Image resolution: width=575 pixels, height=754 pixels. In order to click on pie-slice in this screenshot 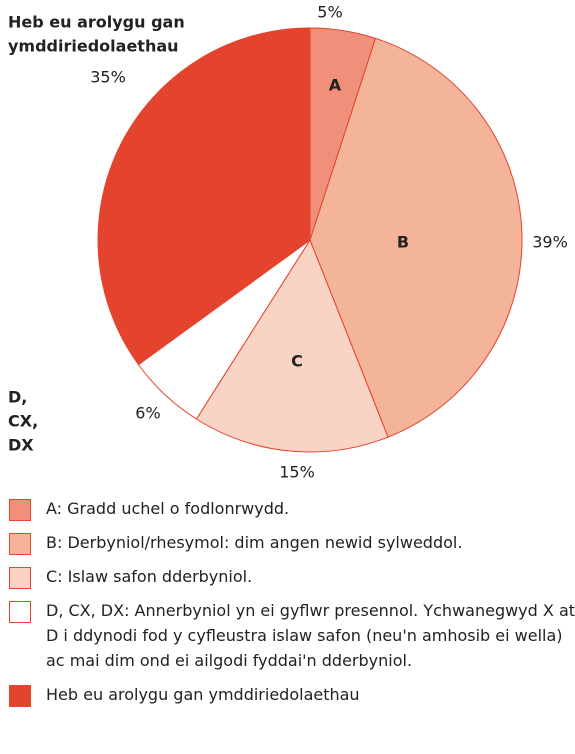, I will do `click(292, 345)`.